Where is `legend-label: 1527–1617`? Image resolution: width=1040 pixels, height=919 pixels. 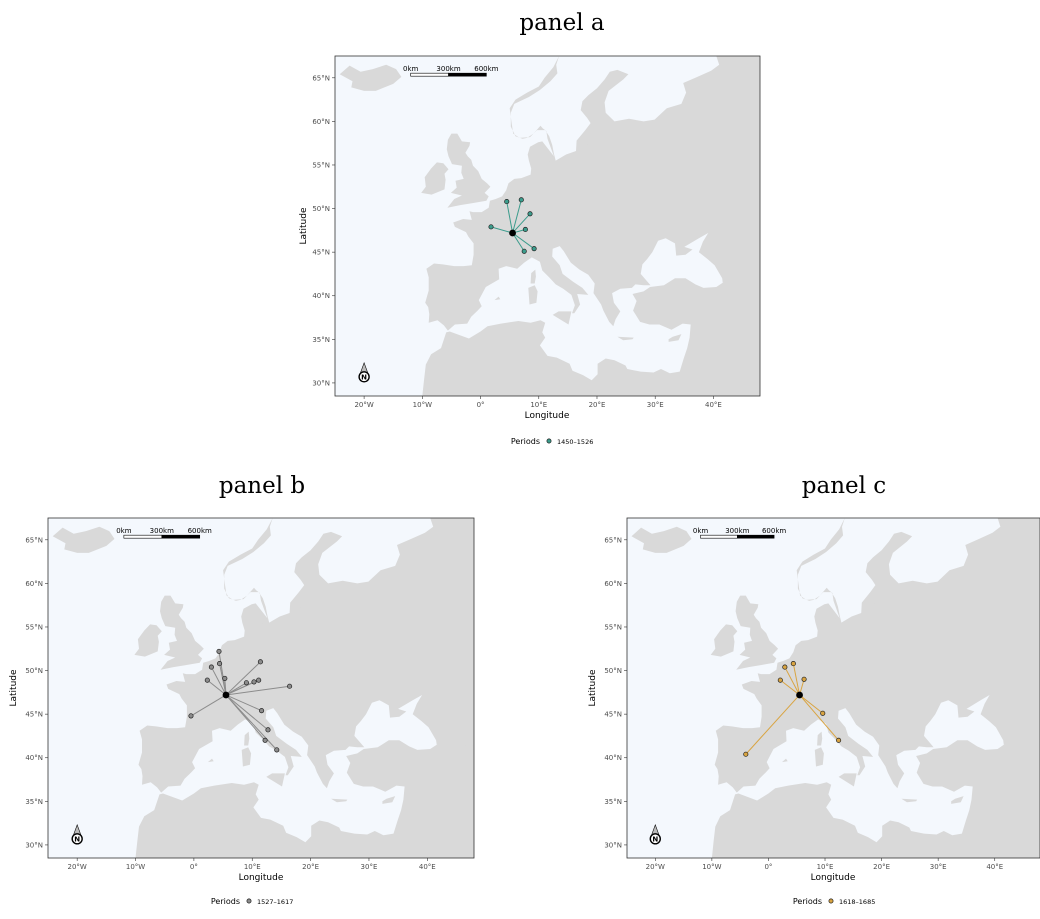 legend-label: 1527–1617 is located at coordinates (275, 902).